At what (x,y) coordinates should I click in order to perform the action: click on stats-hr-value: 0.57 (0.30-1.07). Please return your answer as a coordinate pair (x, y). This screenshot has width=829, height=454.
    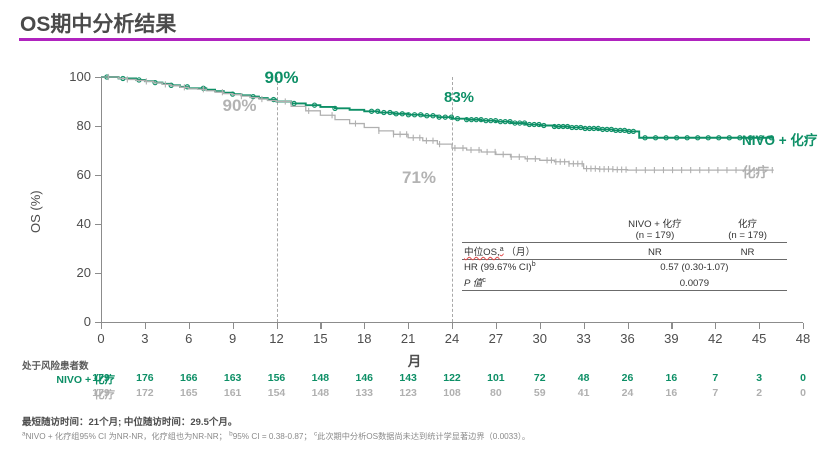
    Looking at the image, I should click on (694, 267).